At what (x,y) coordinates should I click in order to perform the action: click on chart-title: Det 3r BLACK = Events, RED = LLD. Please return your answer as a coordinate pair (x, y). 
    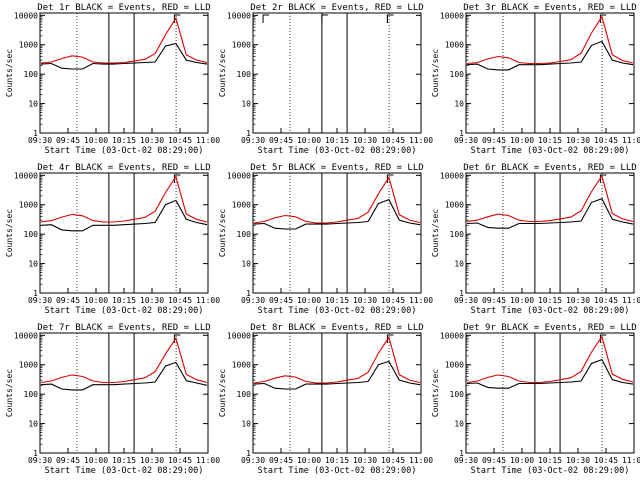
    Looking at the image, I should click on (549, 8).